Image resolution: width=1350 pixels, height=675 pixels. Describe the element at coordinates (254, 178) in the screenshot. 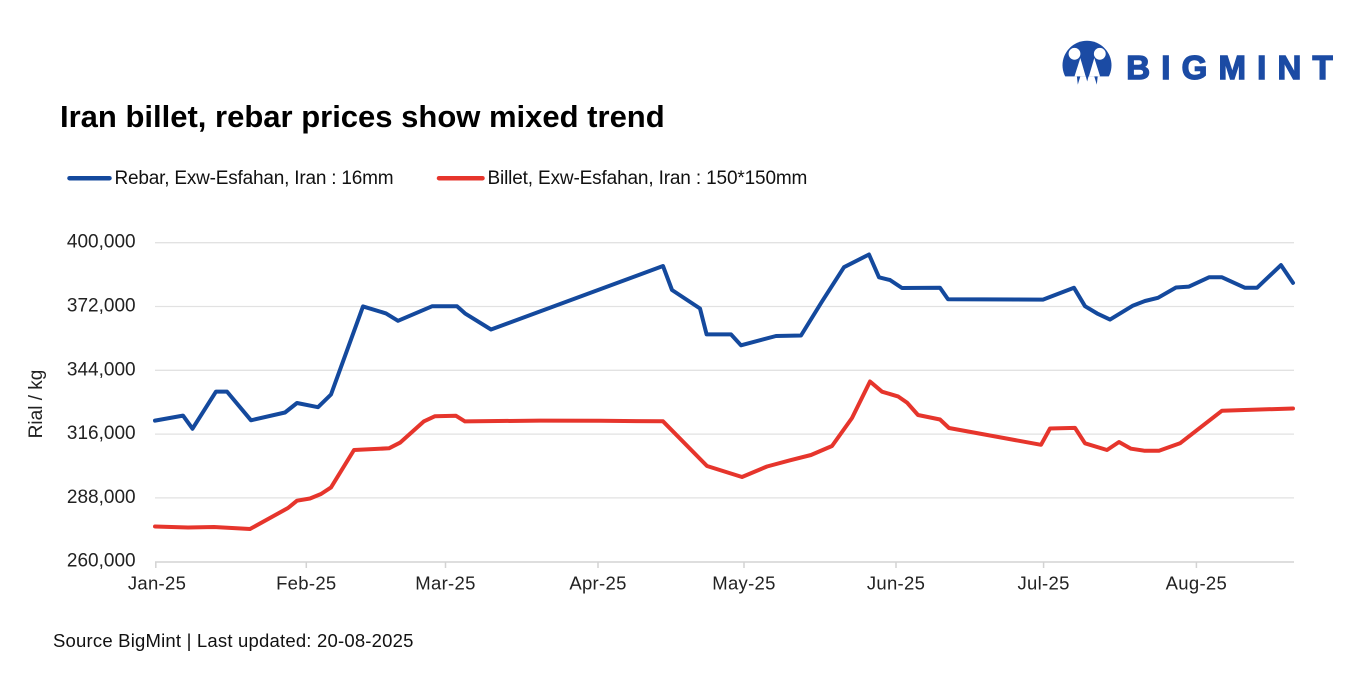

I see `svg-text:Rebar, Exw-Esfahan, Iran : 16m: Rebar, Exw-Esfahan, Iran : 16mm` at that location.